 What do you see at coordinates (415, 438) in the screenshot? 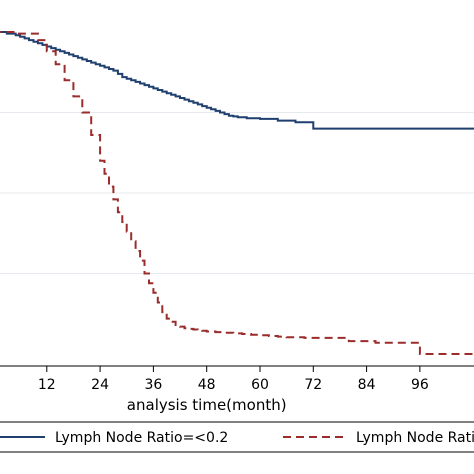
I see `legend-label-1: Lymph Node Ratio>0.2` at bounding box center [415, 438].